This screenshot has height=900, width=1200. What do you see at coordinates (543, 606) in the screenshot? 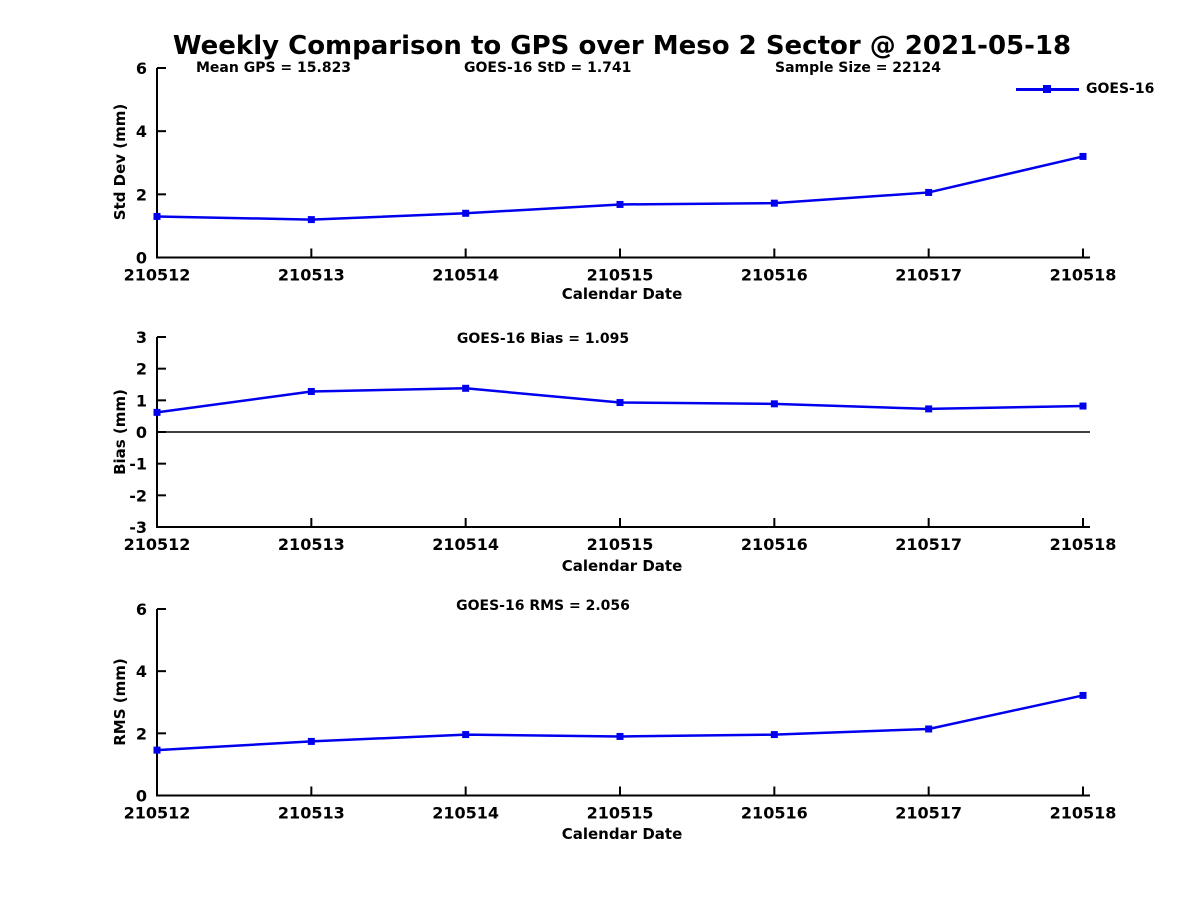
I see `subplot-title-rms: GOES-16 RMS = 2.056` at bounding box center [543, 606].